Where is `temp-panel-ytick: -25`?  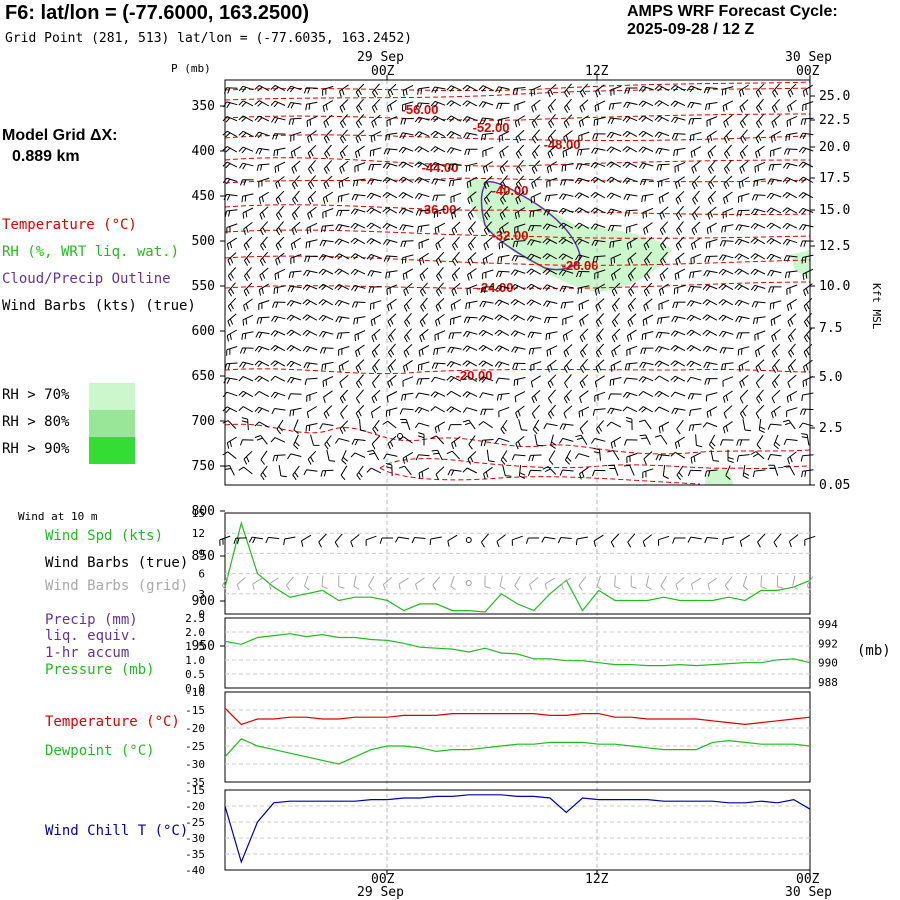 temp-panel-ytick: -25 is located at coordinates (195, 746).